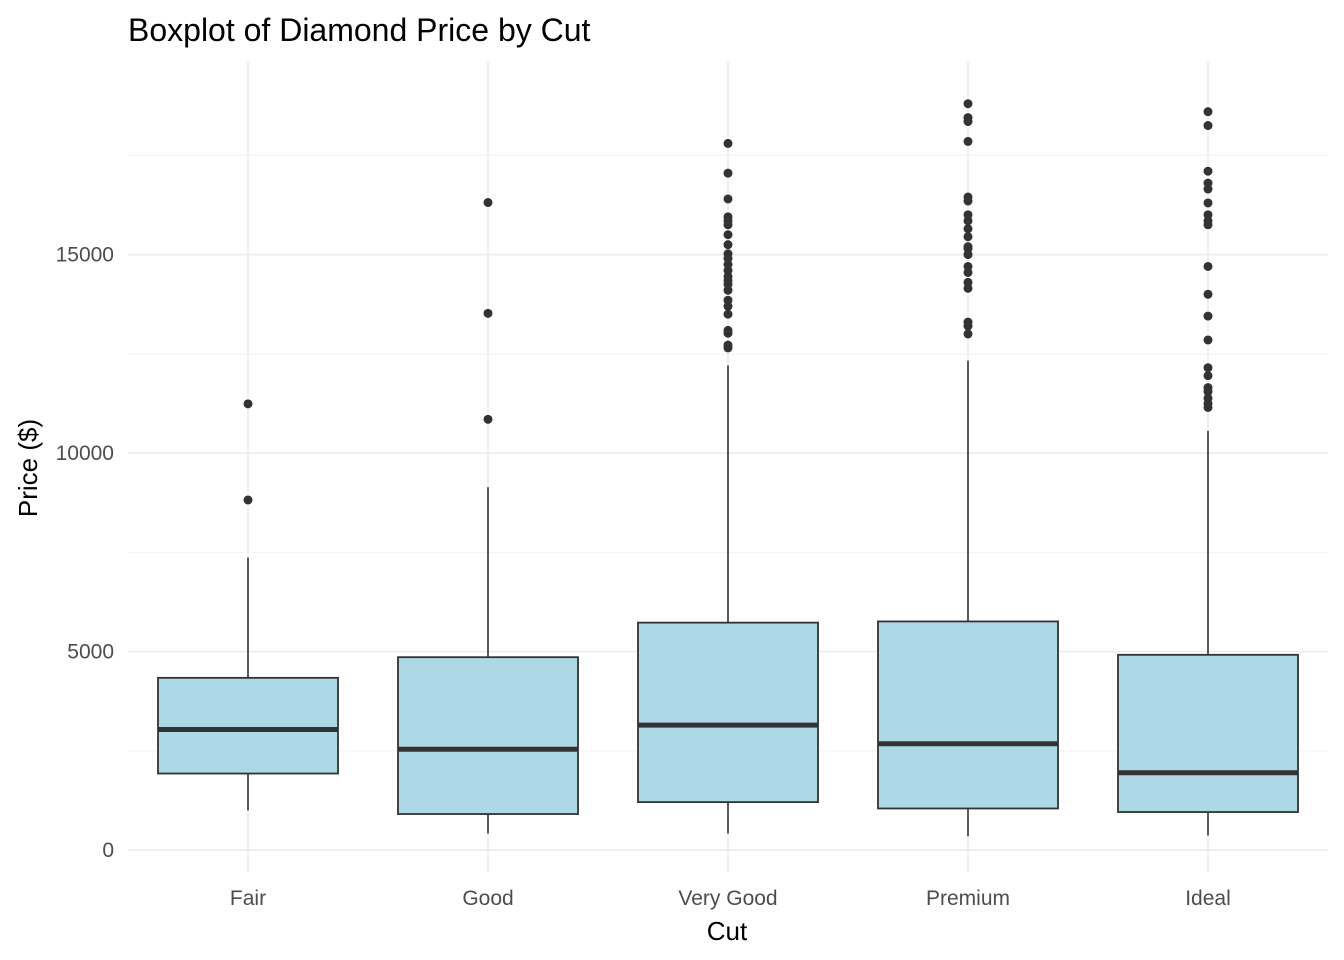  I want to click on box-fair, so click(248, 605).